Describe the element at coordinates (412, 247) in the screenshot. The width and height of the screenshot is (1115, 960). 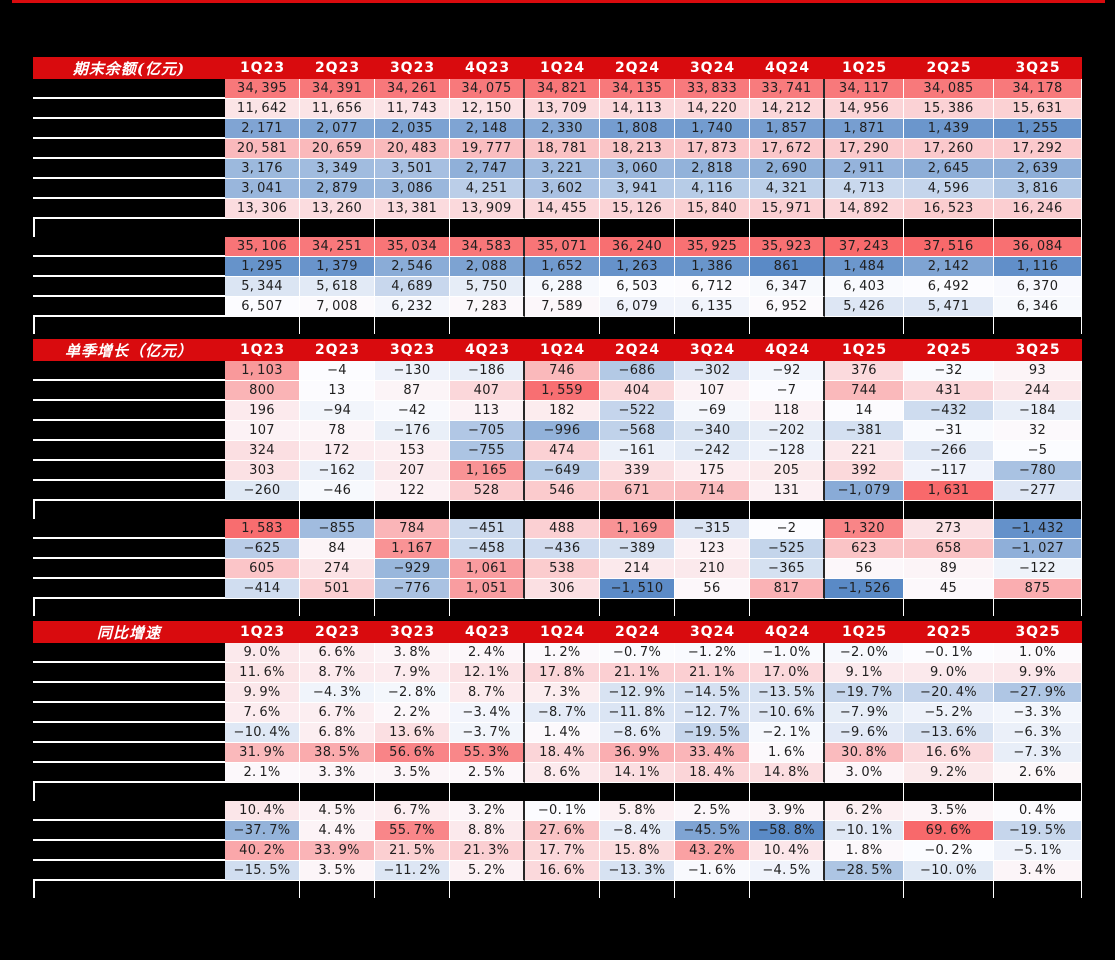
I see `value-cell: 35, 034` at that location.